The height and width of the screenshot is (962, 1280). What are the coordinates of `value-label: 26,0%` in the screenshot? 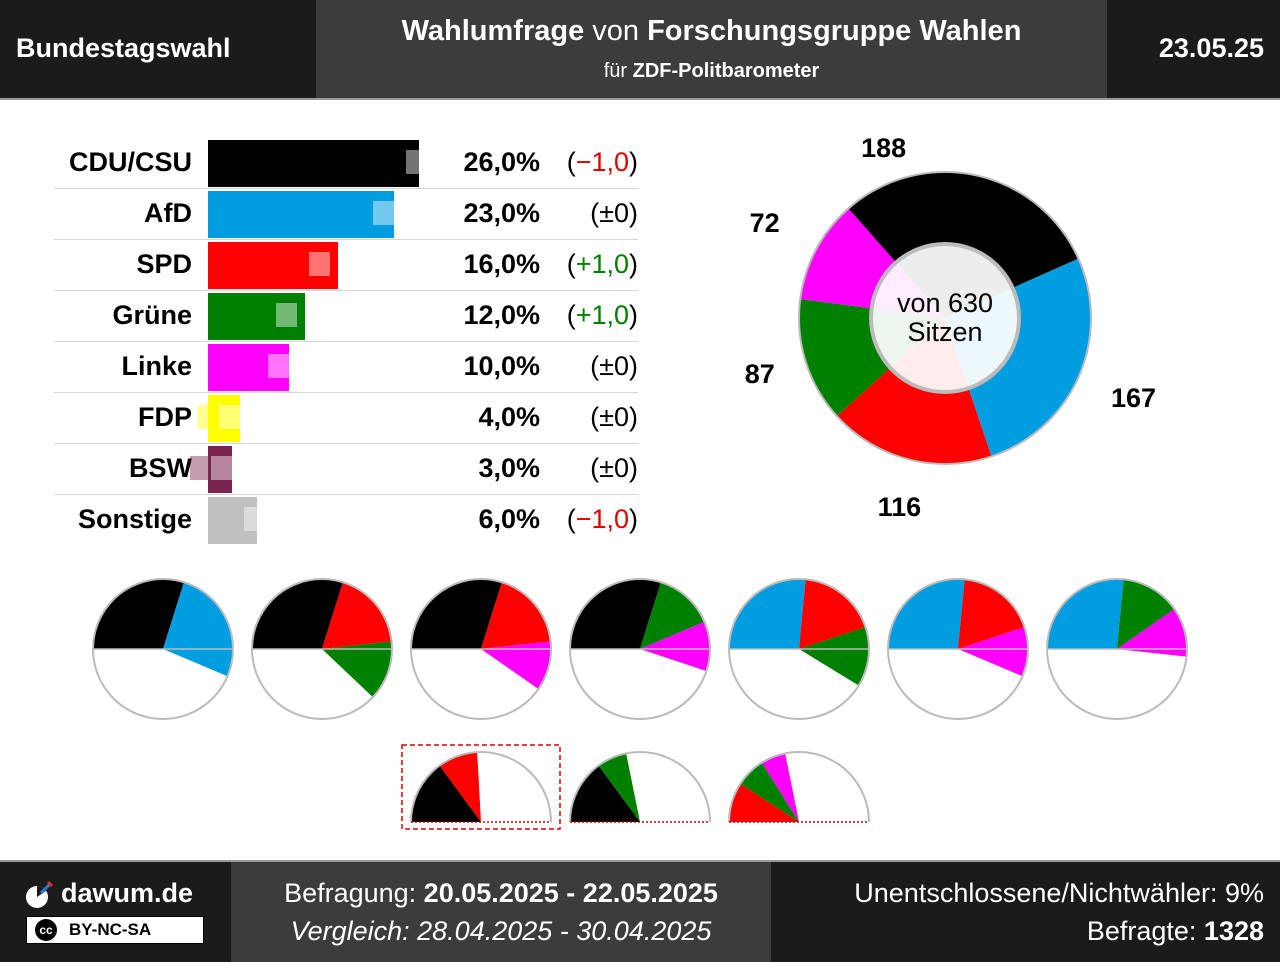 It's located at (501, 162).